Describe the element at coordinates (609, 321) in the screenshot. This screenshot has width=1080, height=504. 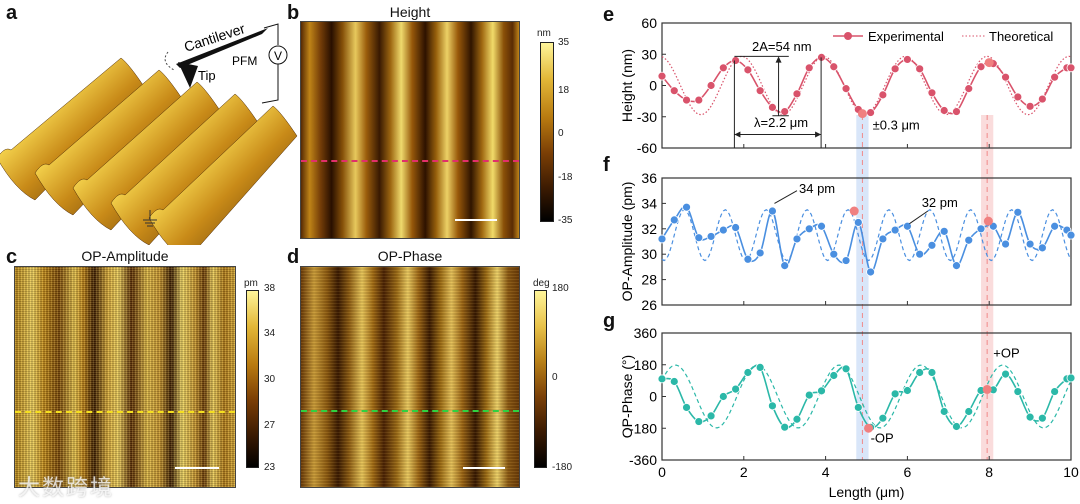
I see `panel-label-g: g` at that location.